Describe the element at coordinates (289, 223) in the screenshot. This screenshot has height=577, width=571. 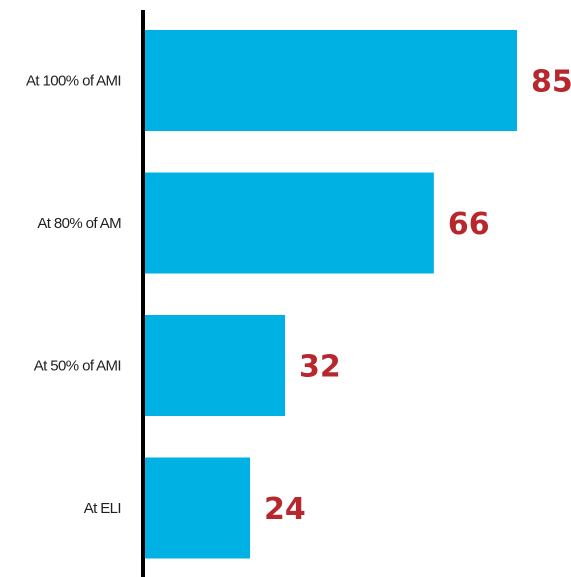
I see `bar-at-80-of-am` at that location.